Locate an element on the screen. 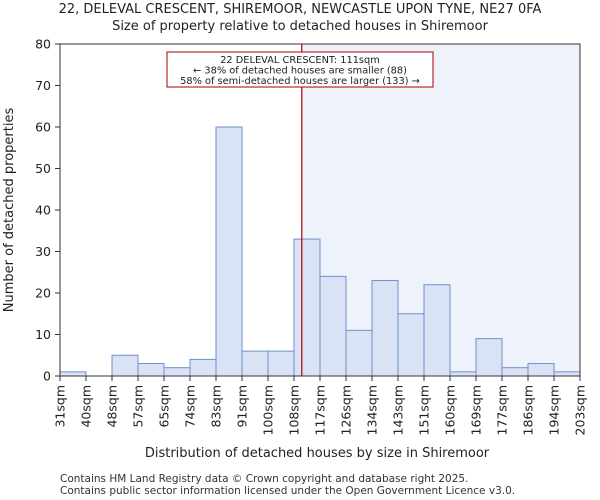  bar-74sqm is located at coordinates (203, 367).